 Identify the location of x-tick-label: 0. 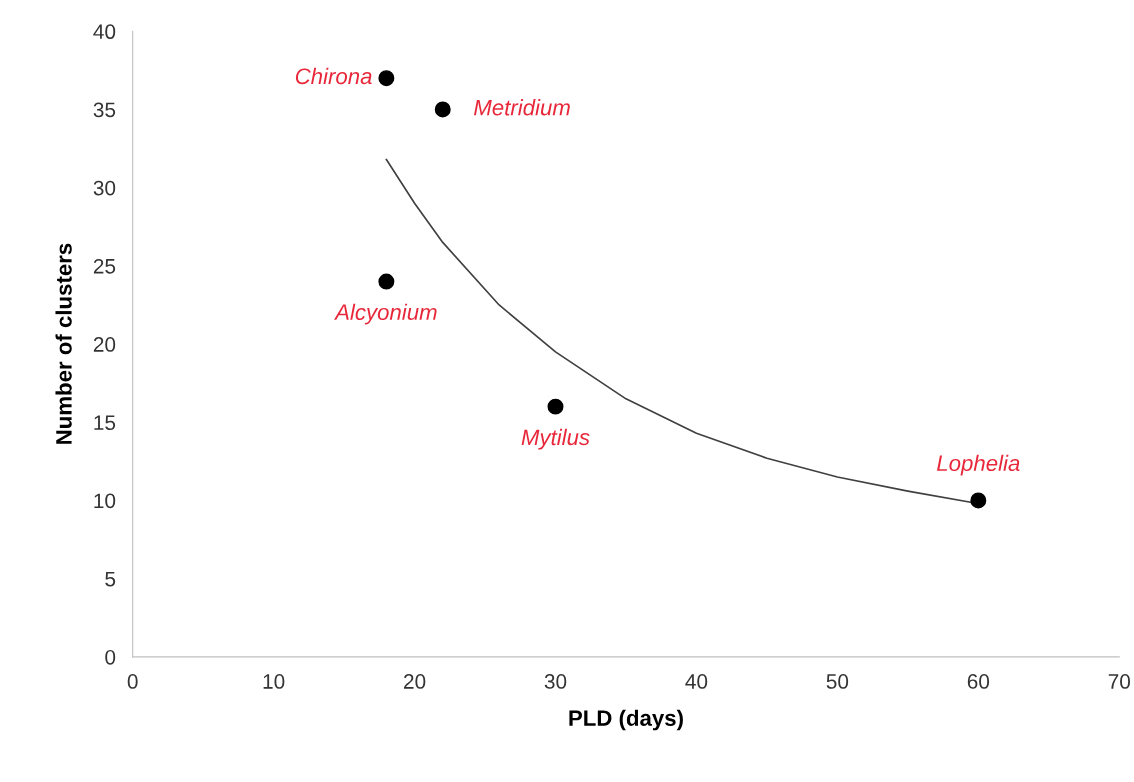
(132, 681).